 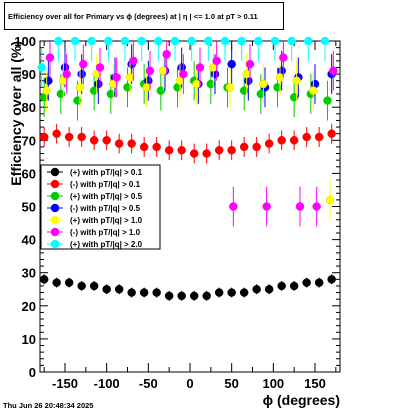 I want to click on legend-label: (-) with pT/|q| > 0.1, so click(x=105, y=184).